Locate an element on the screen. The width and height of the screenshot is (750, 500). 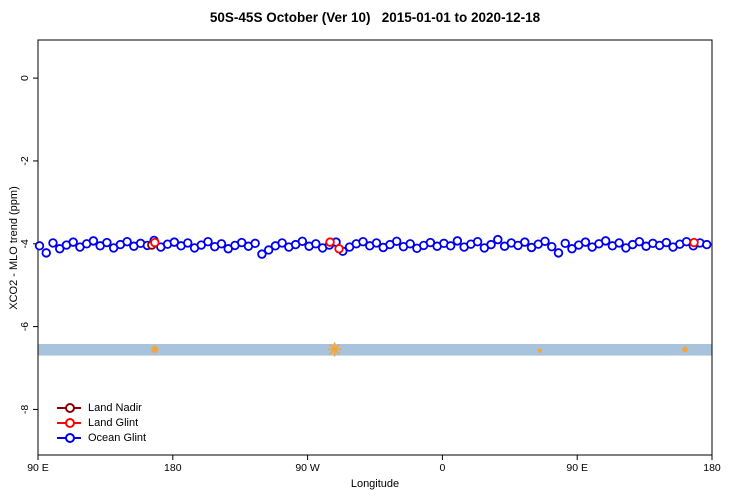
legend: Land Nadir Land Glint Ocean Glint is located at coordinates (101, 423).